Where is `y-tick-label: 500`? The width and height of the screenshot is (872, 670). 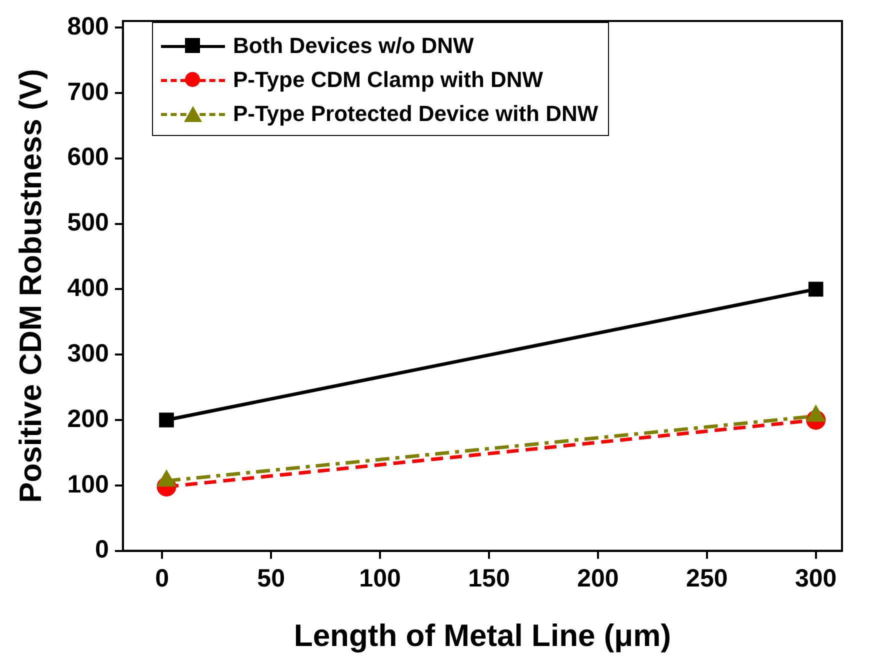
y-tick-label: 500 is located at coordinates (88, 222).